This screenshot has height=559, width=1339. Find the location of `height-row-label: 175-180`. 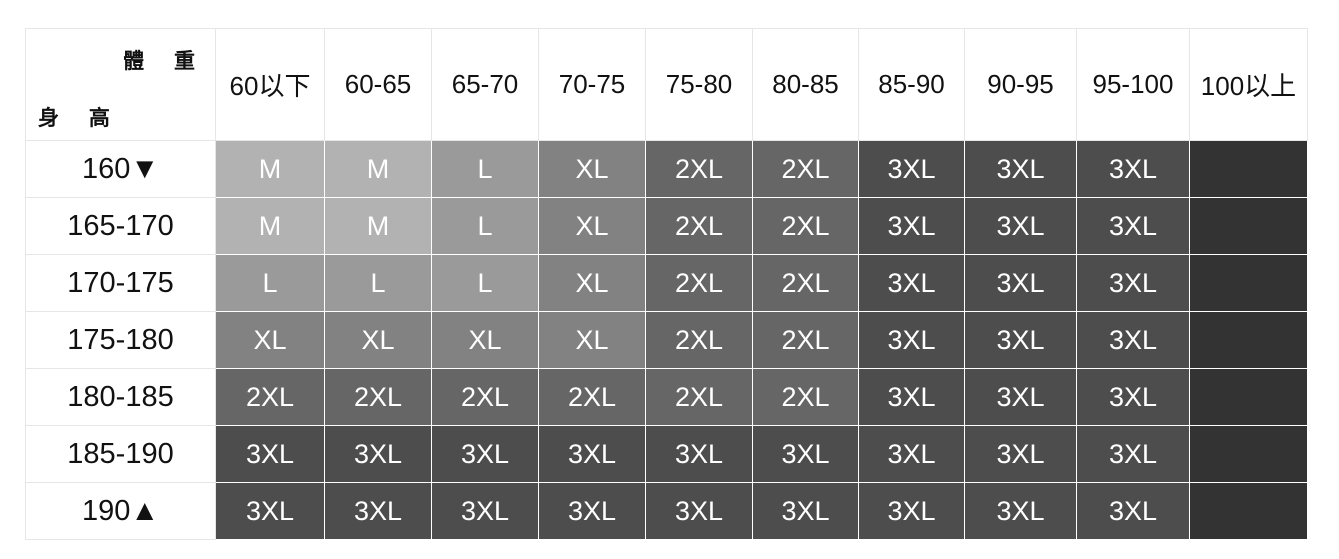

height-row-label: 175-180 is located at coordinates (120, 340).